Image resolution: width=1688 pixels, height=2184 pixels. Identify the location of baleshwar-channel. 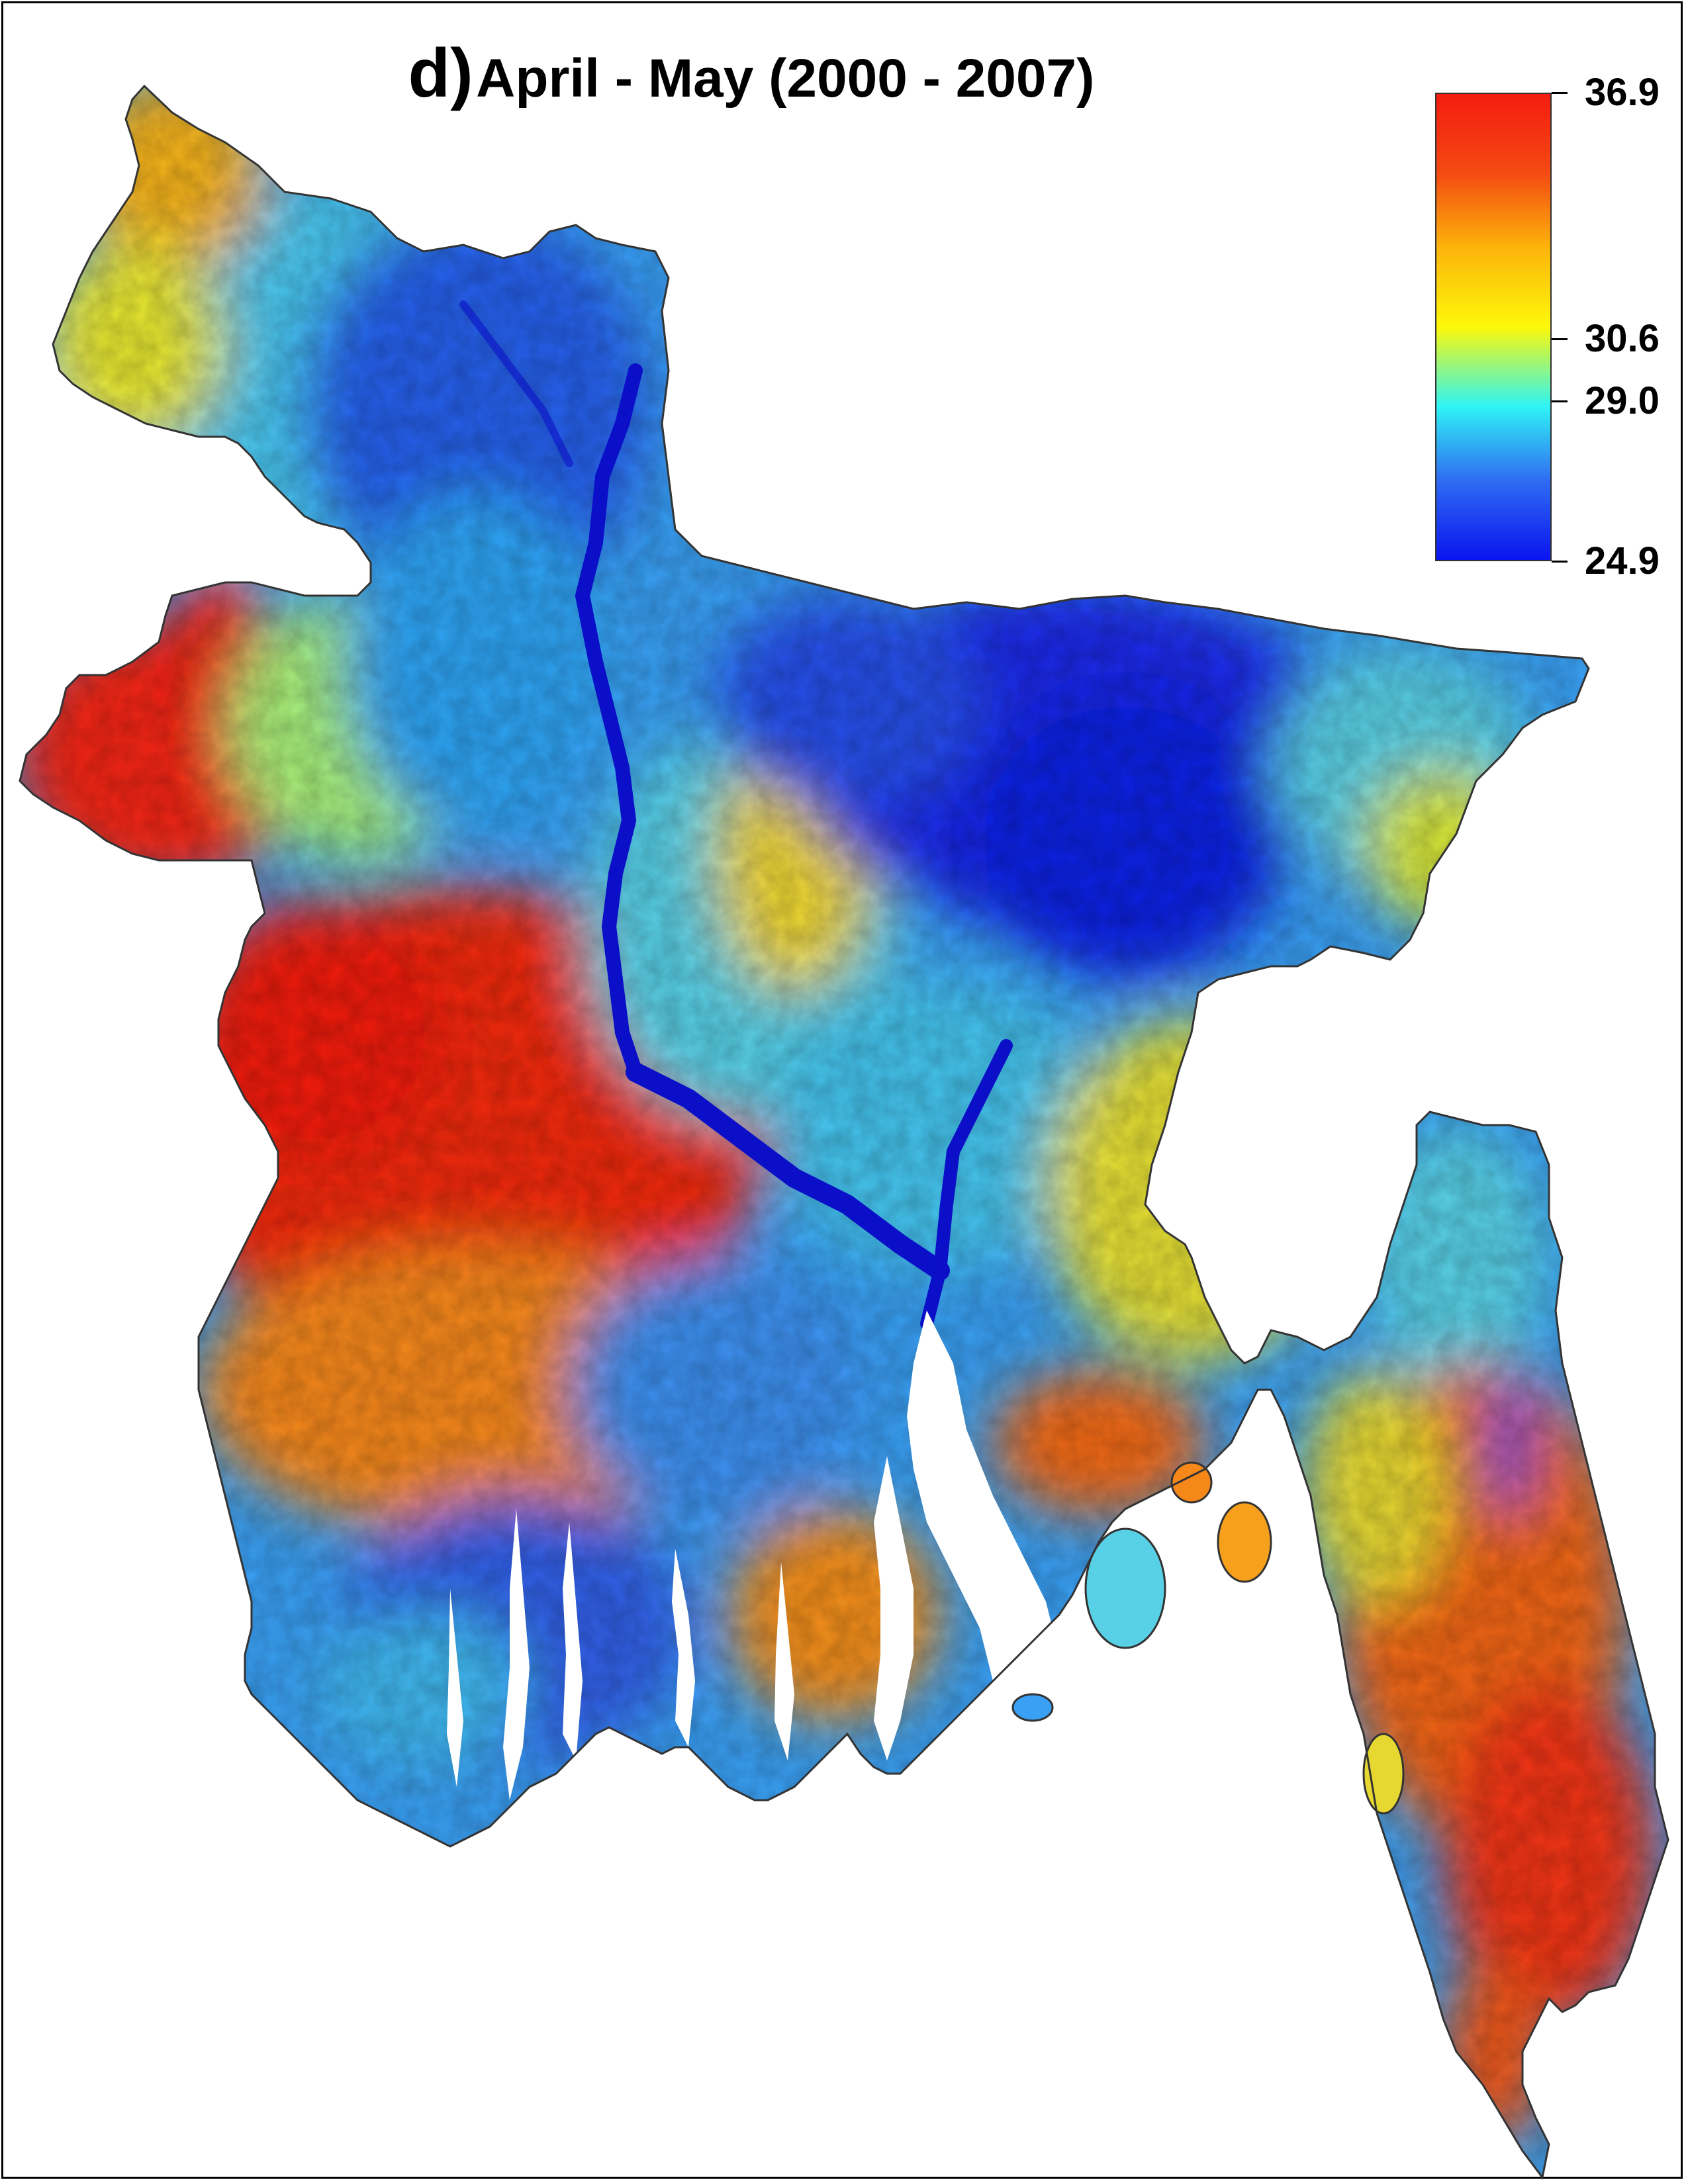
(784, 1661).